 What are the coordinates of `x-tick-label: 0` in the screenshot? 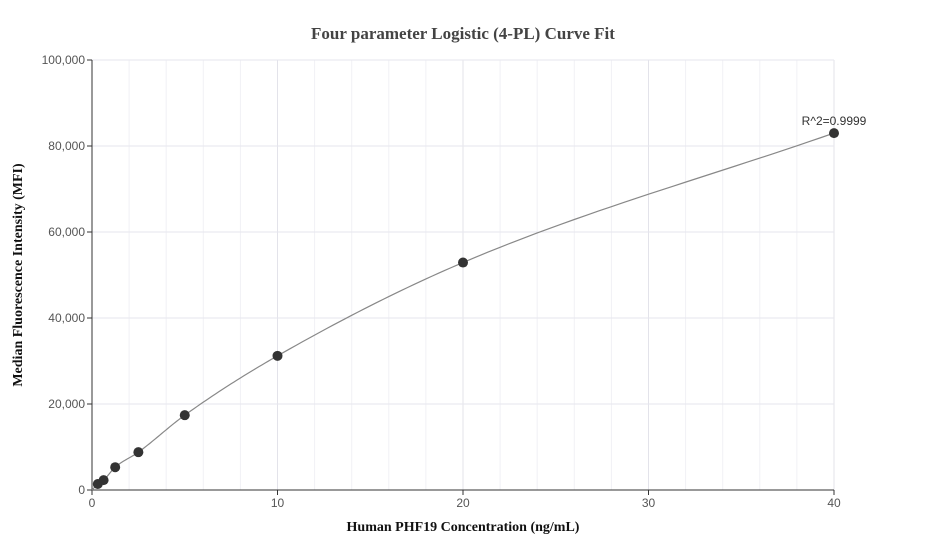 It's located at (92, 503).